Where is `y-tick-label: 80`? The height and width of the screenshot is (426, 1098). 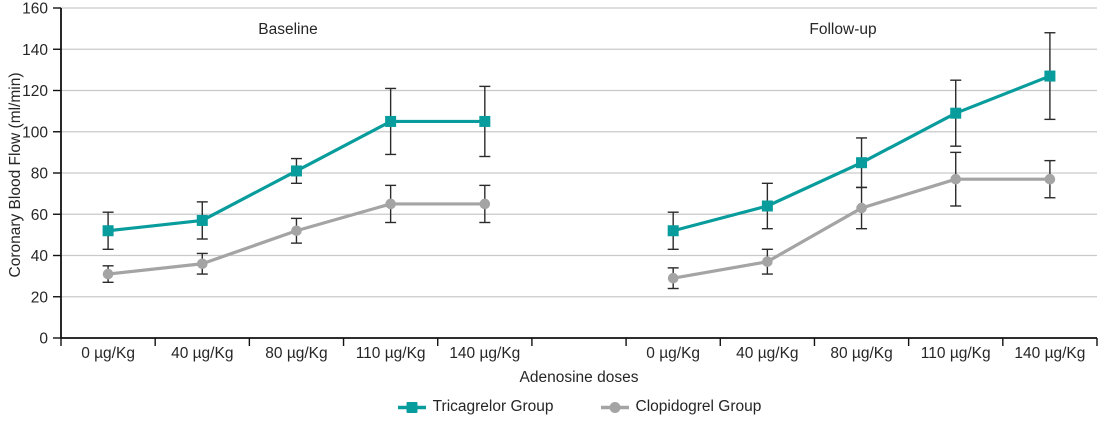
y-tick-label: 80 is located at coordinates (40, 174).